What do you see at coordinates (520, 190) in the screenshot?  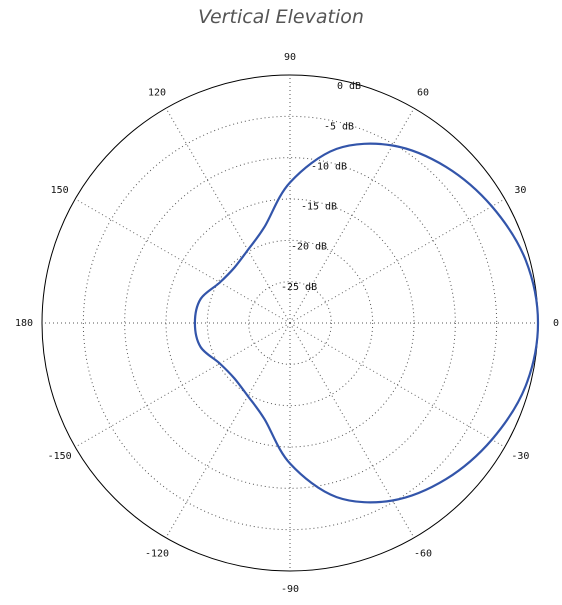 I see `angle-tick-label: 30` at bounding box center [520, 190].